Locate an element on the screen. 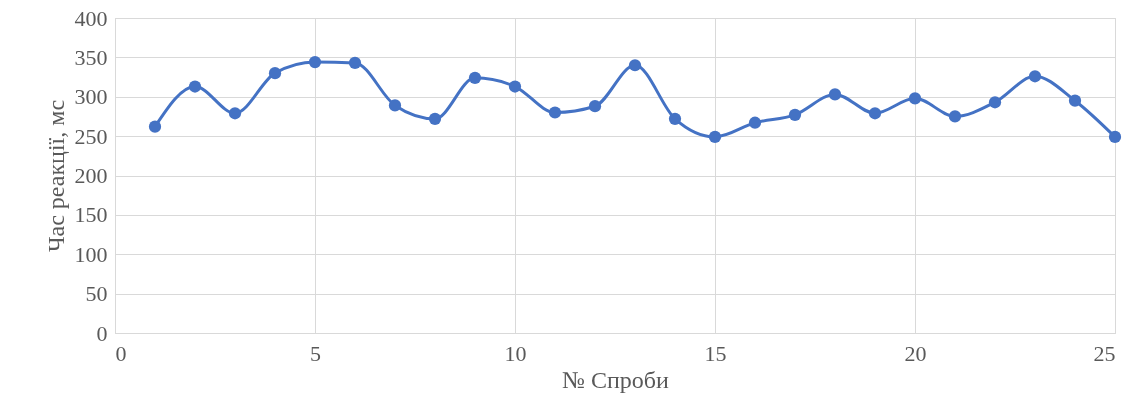 The height and width of the screenshot is (419, 1135). y-tick-label: 250 is located at coordinates (91, 136).